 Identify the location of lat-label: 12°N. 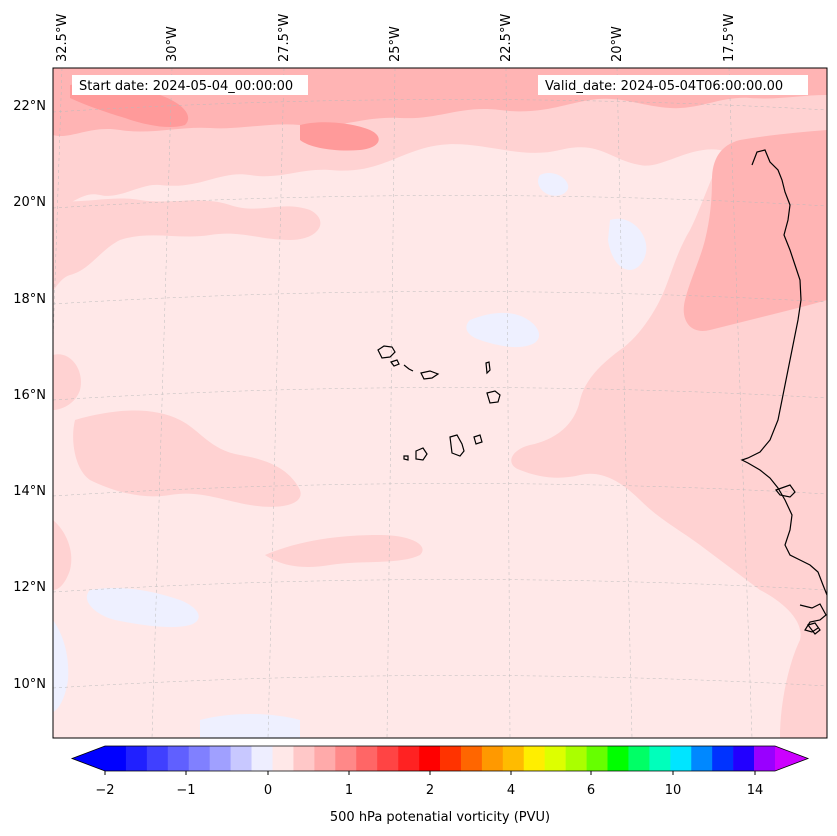
(29, 587).